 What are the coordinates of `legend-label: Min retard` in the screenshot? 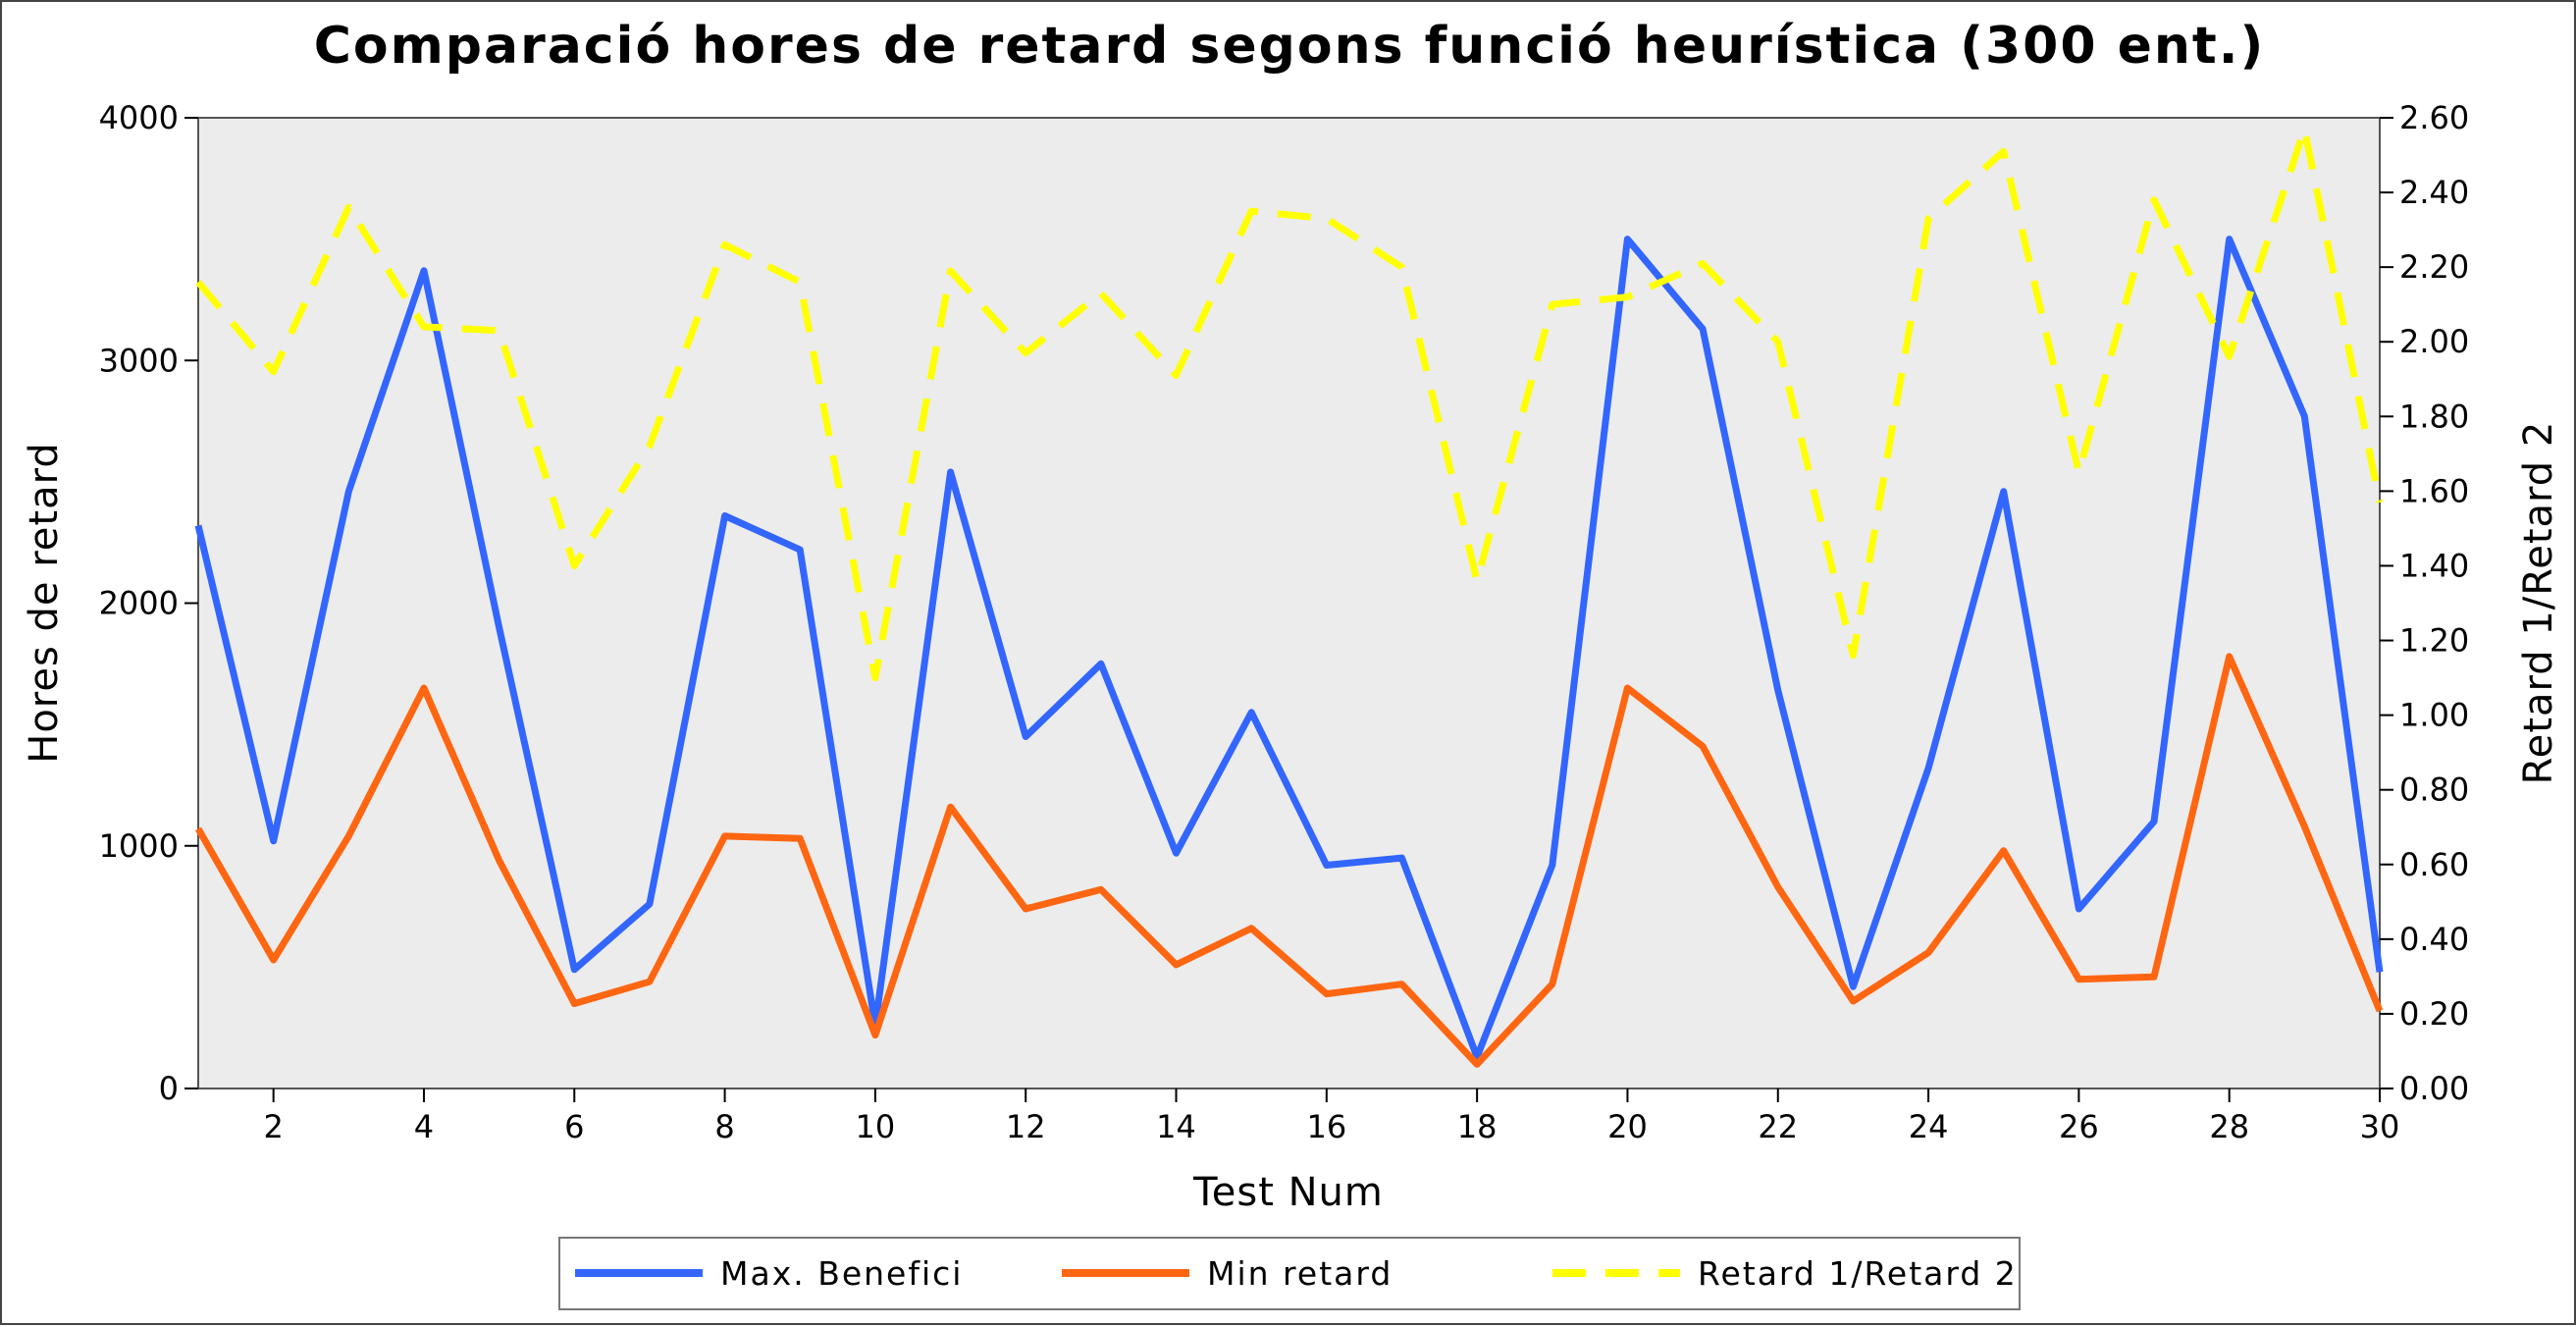 It's located at (1300, 1273).